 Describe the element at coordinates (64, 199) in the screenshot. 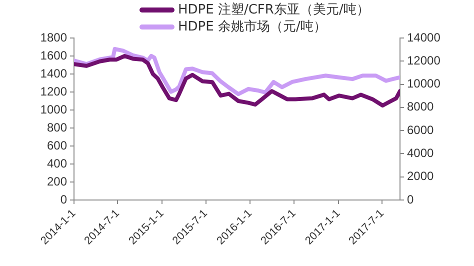

I see `y-tick-label: 0` at that location.